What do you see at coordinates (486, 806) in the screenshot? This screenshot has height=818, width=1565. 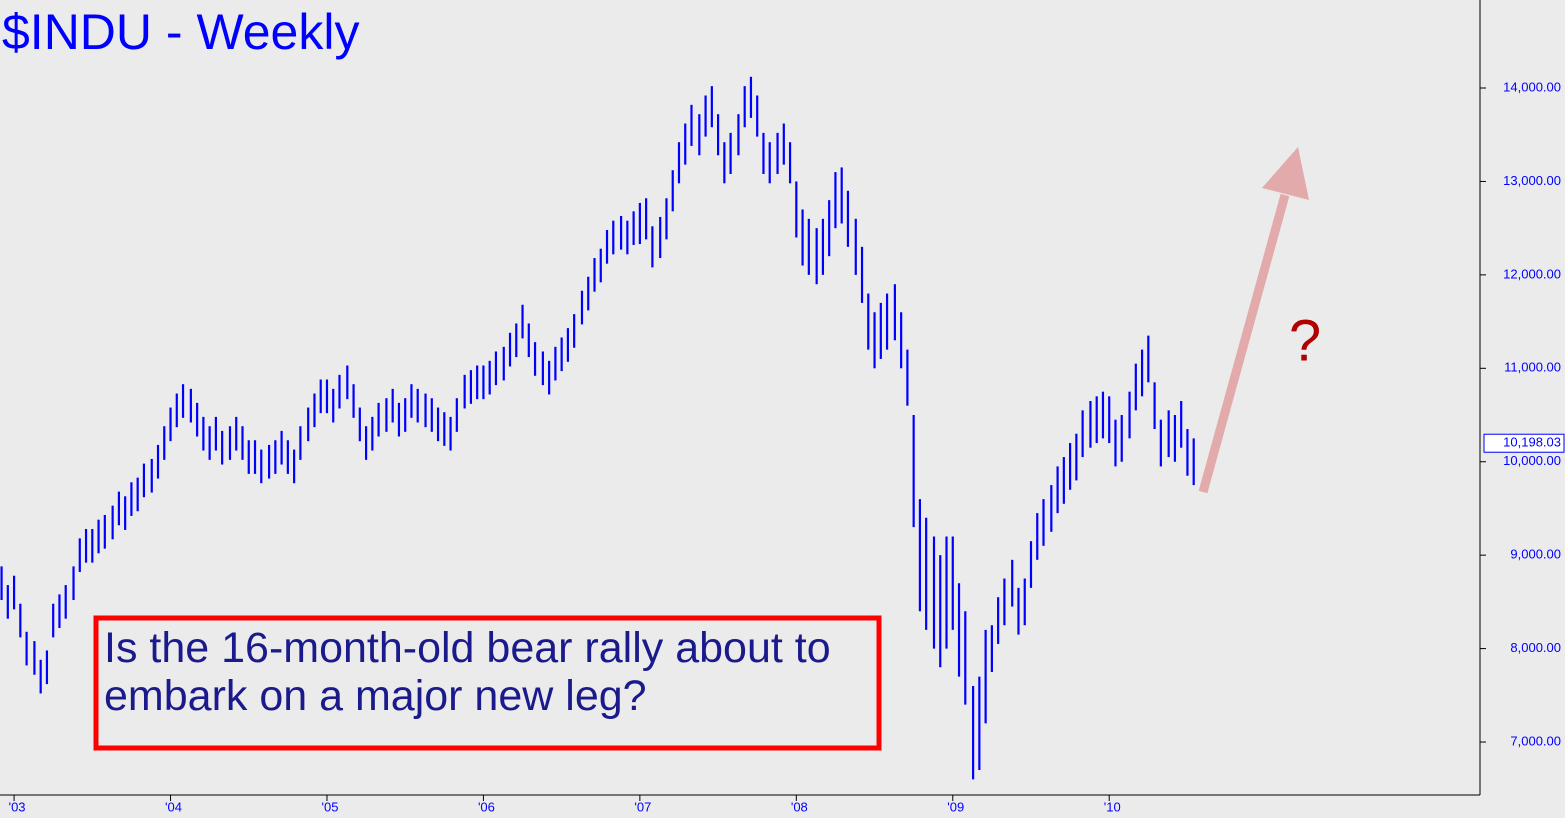 I see `x-tick-label: '06` at bounding box center [486, 806].